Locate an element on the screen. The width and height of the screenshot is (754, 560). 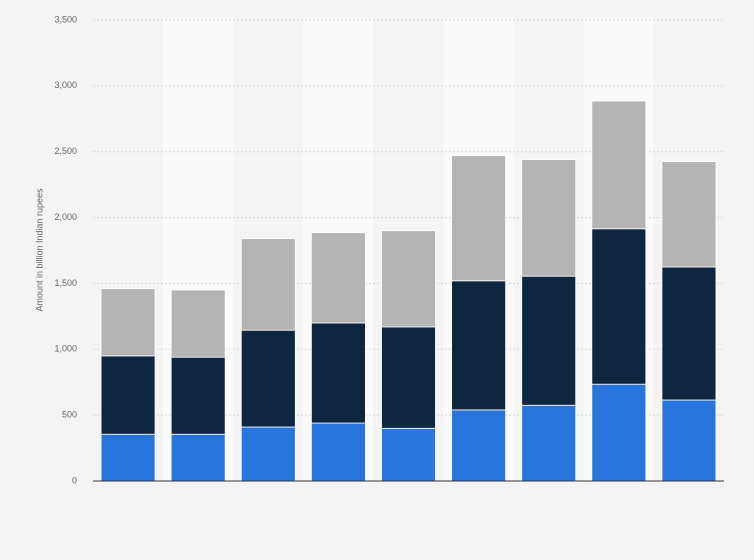
y-tick-label: 2,500 is located at coordinates (65, 151).